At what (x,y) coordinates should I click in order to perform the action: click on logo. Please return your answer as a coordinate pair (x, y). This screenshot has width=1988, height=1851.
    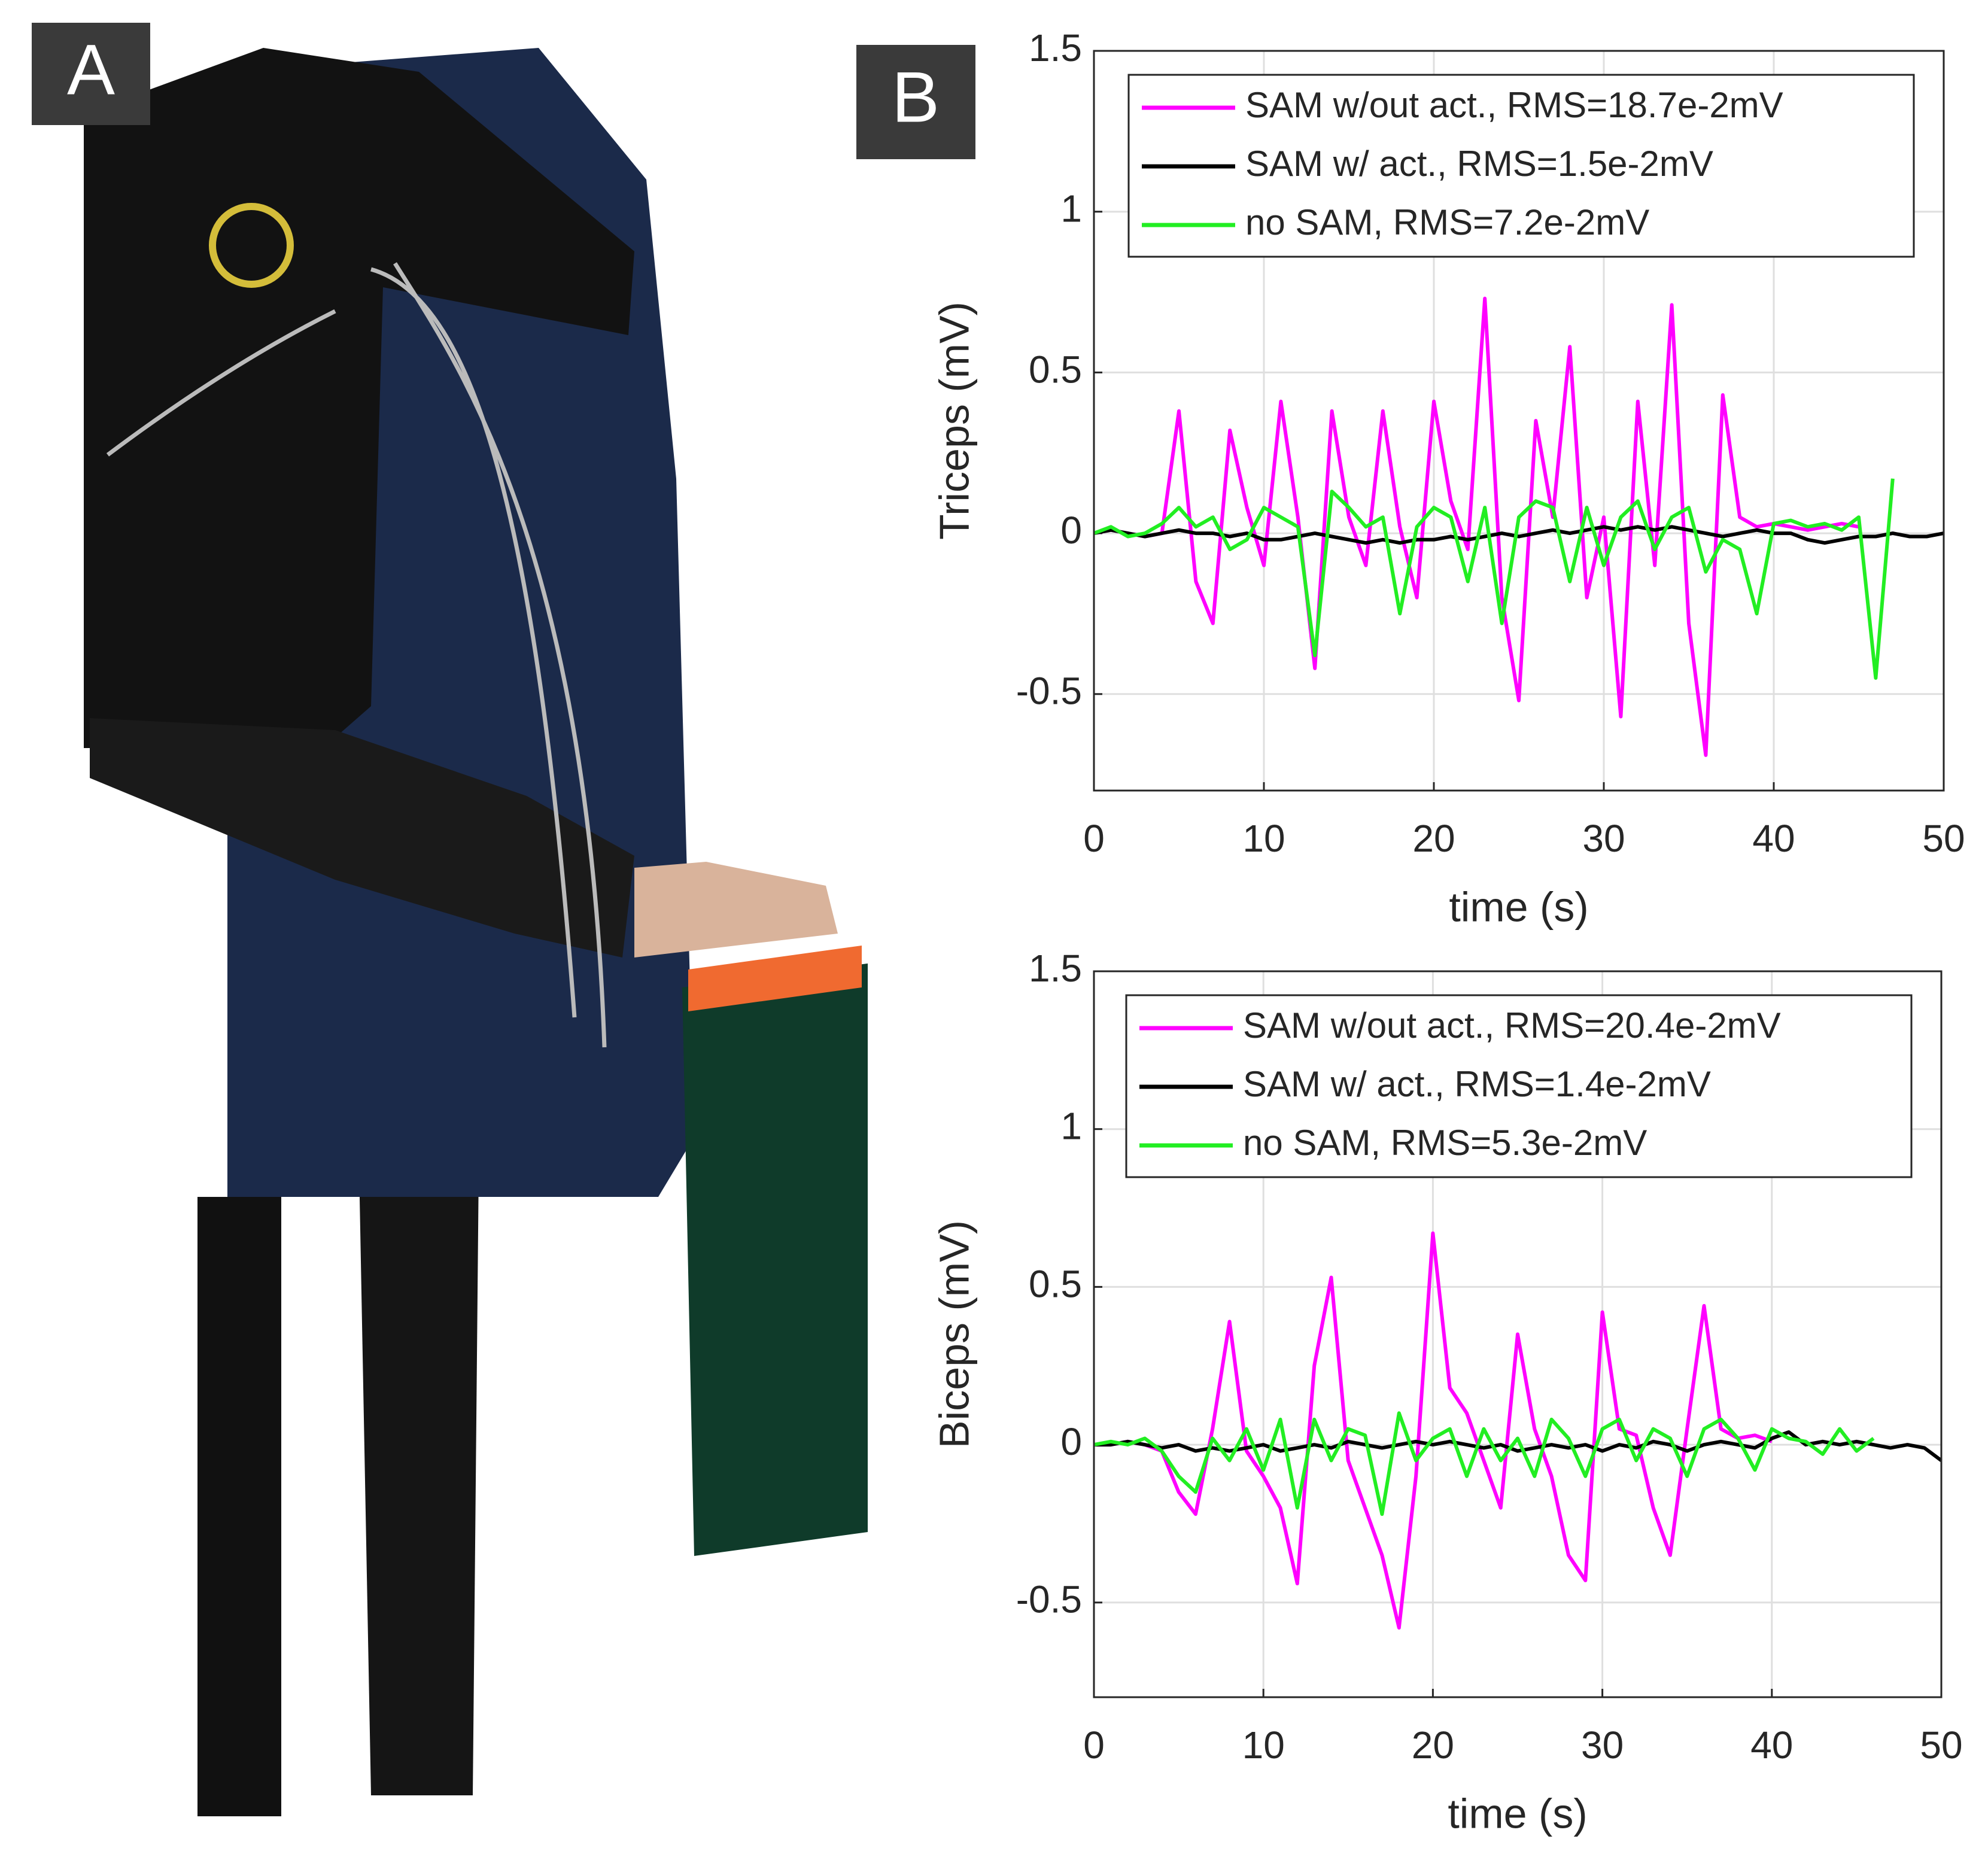
    Looking at the image, I should click on (251, 246).